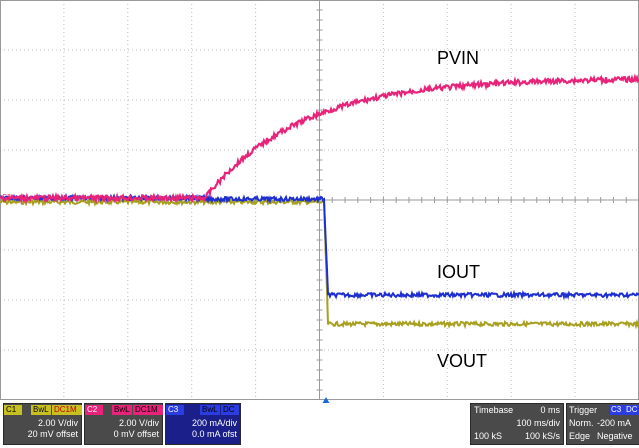 This screenshot has height=448, width=639. What do you see at coordinates (580, 436) in the screenshot?
I see `trigger-type: Edge` at bounding box center [580, 436].